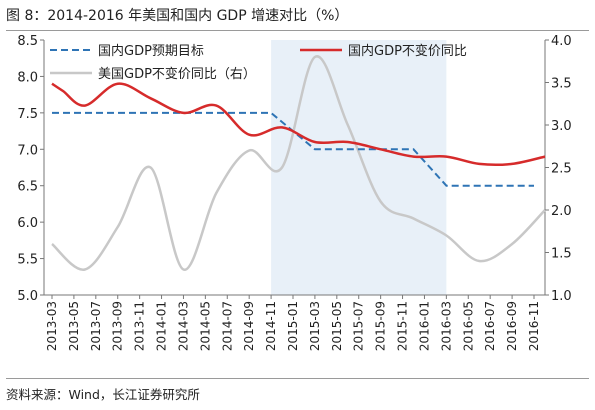  What do you see at coordinates (381, 326) in the screenshot?
I see `x-tick-label: 2015-09` at bounding box center [381, 326].